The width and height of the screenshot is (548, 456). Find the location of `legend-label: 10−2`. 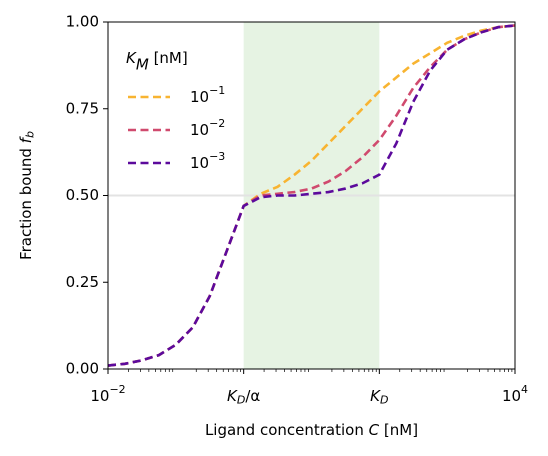

legend-label: 10−2 is located at coordinates (207, 128).